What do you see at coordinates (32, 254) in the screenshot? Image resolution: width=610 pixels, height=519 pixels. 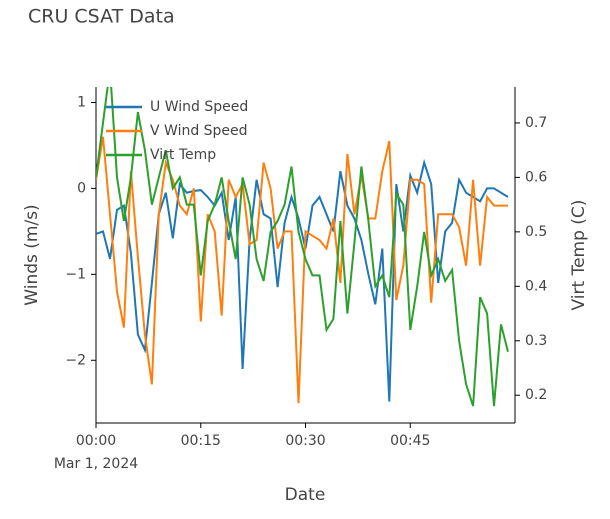 I see `y-axis-label: Winds (m/s)` at bounding box center [32, 254].